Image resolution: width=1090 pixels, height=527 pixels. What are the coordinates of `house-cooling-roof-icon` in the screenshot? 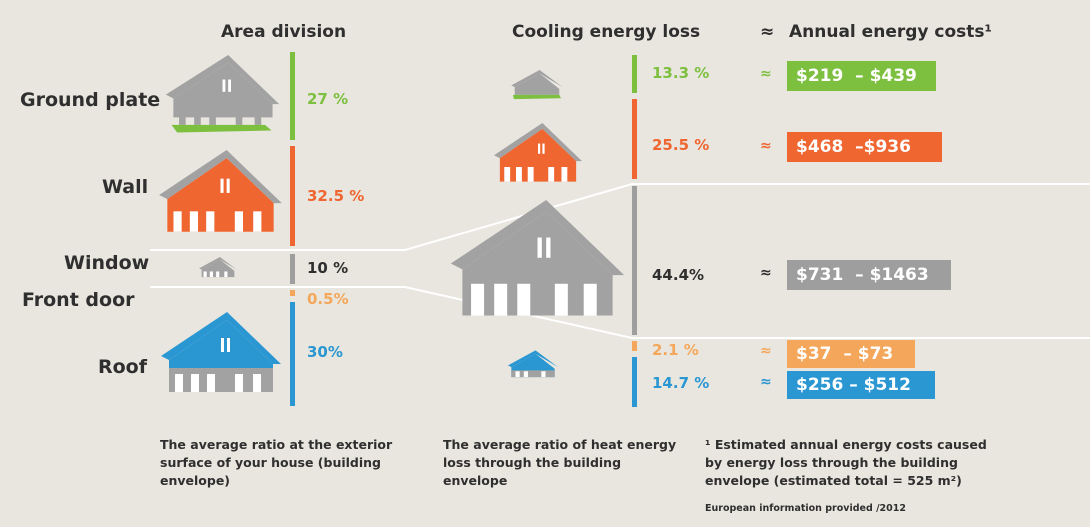 It's located at (533, 364).